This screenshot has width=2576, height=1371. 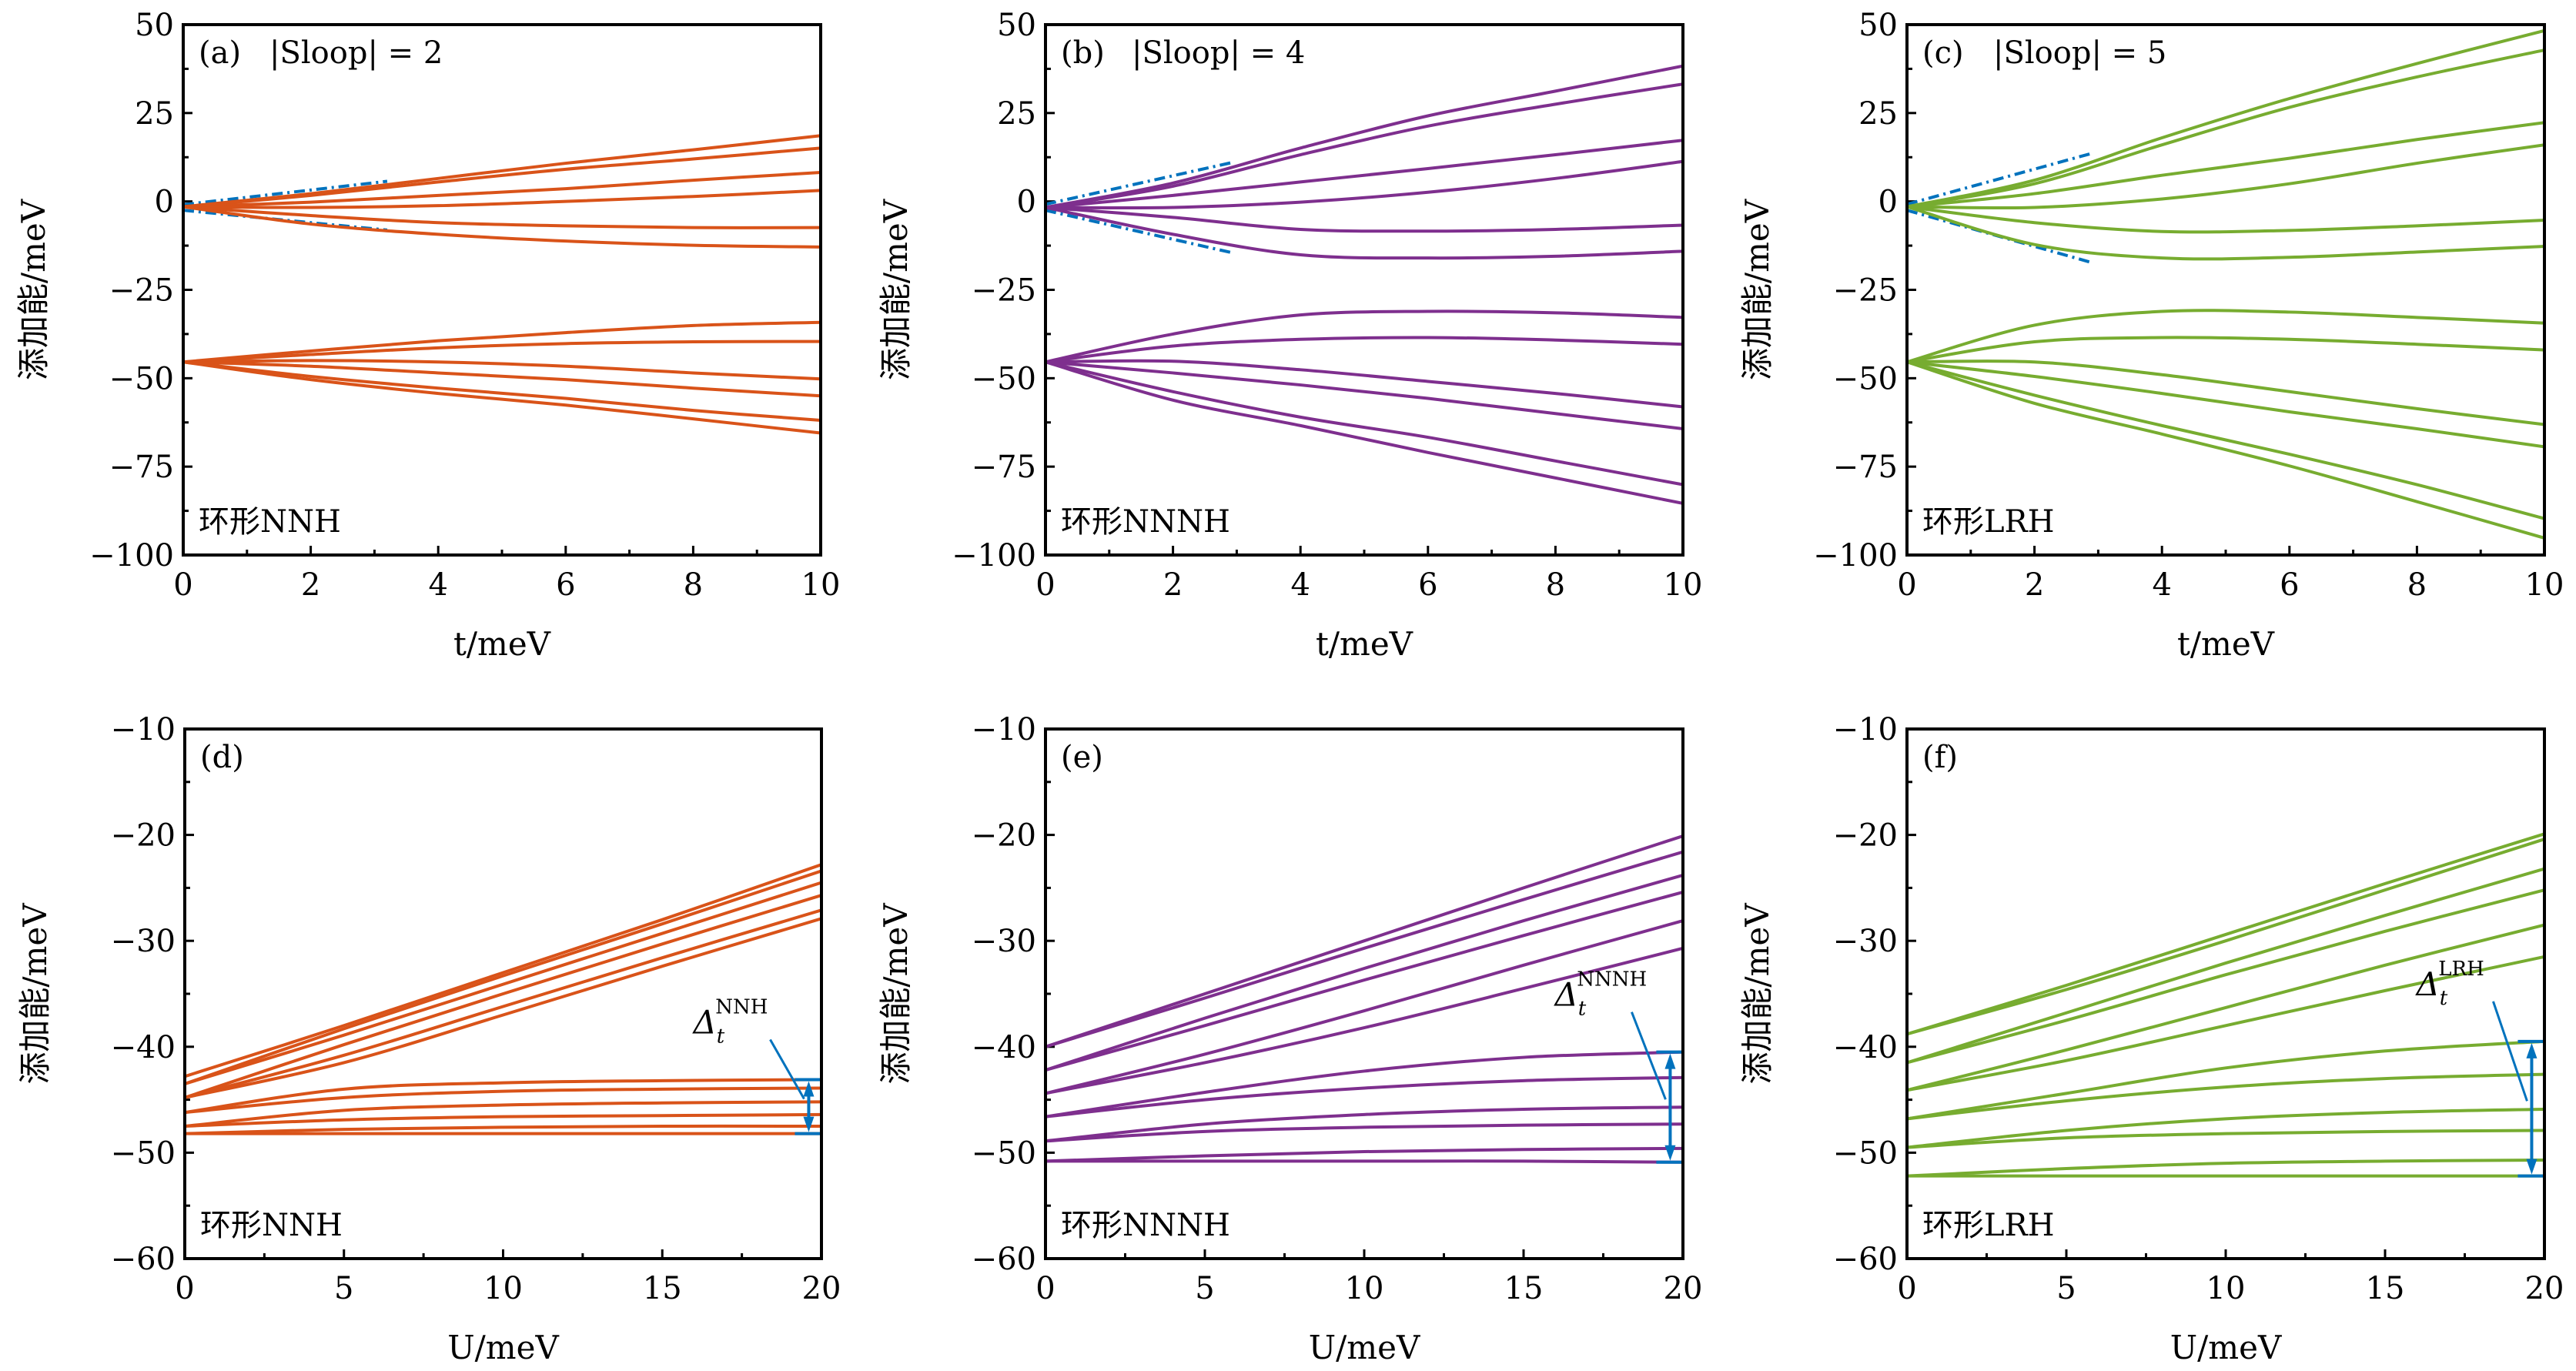 What do you see at coordinates (1082, 757) in the screenshot?
I see `panel-label: (e)` at bounding box center [1082, 757].